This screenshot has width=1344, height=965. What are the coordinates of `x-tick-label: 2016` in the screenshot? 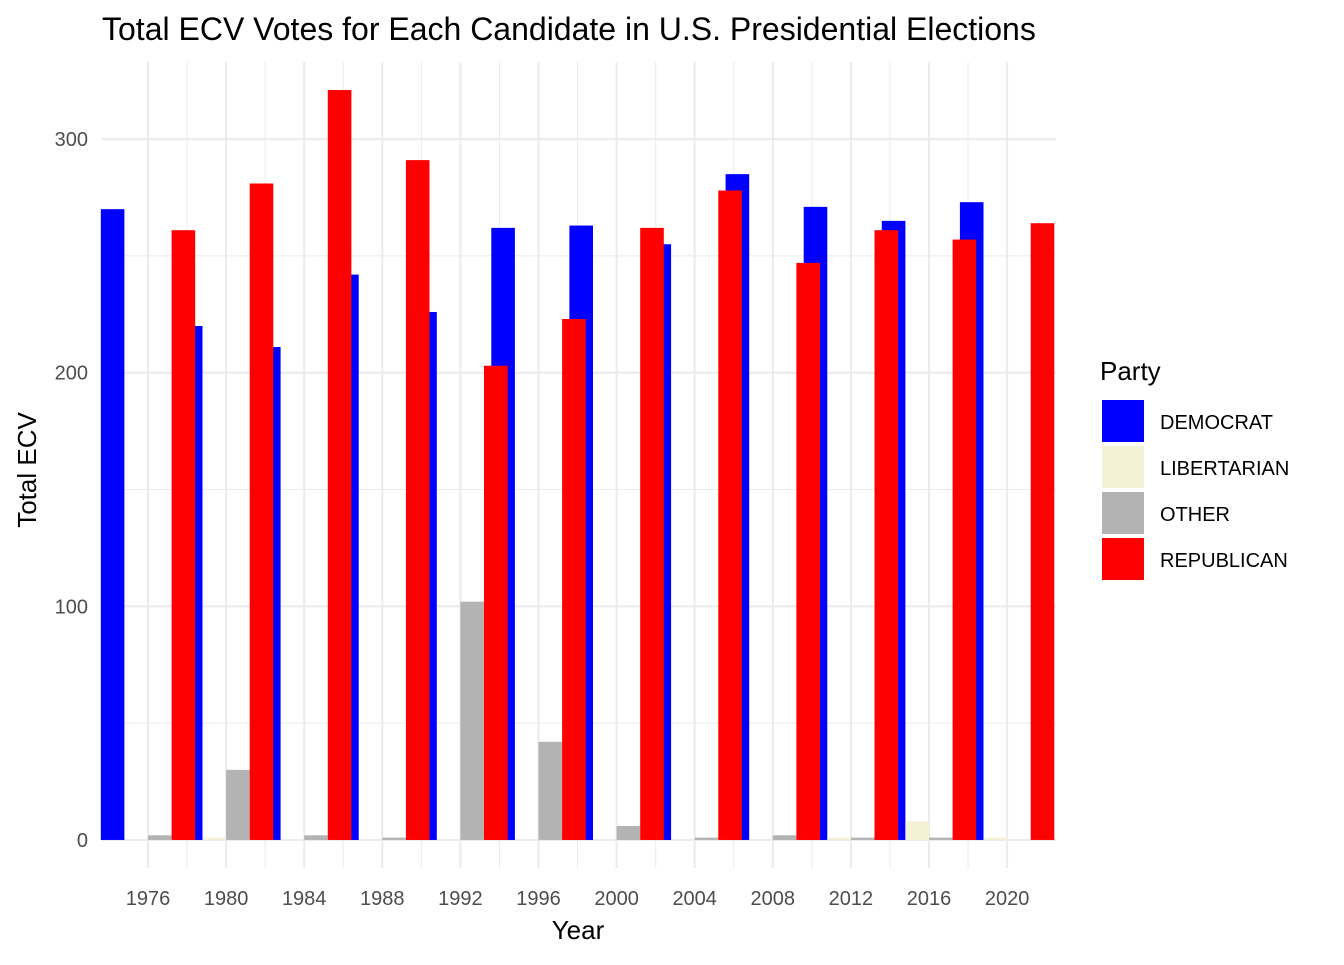 It's located at (929, 899).